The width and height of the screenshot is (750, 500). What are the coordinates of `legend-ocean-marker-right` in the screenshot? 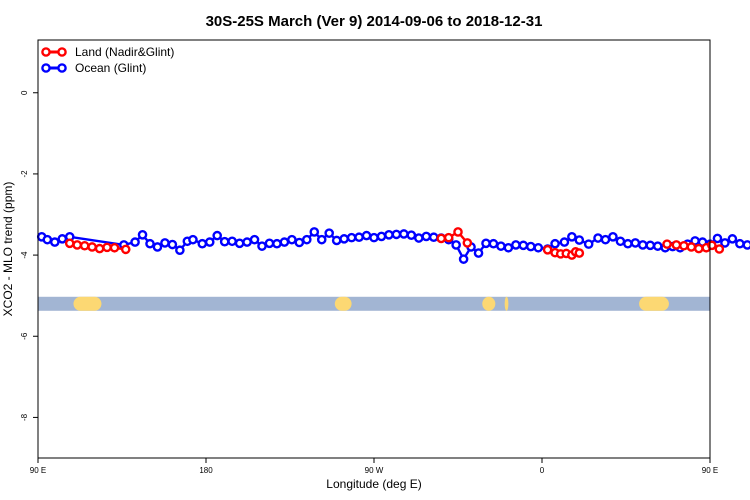 It's located at (62, 68).